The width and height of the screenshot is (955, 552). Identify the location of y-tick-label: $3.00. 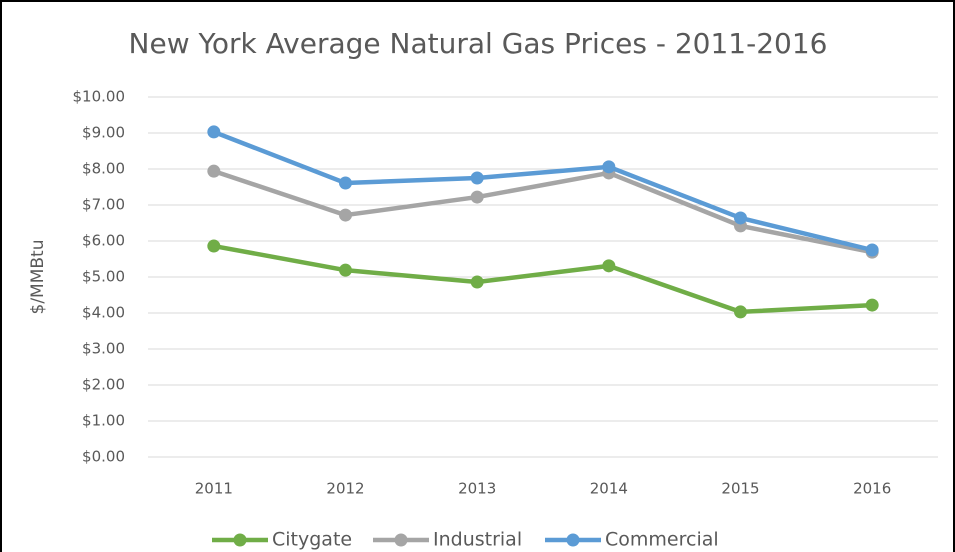
(103, 349).